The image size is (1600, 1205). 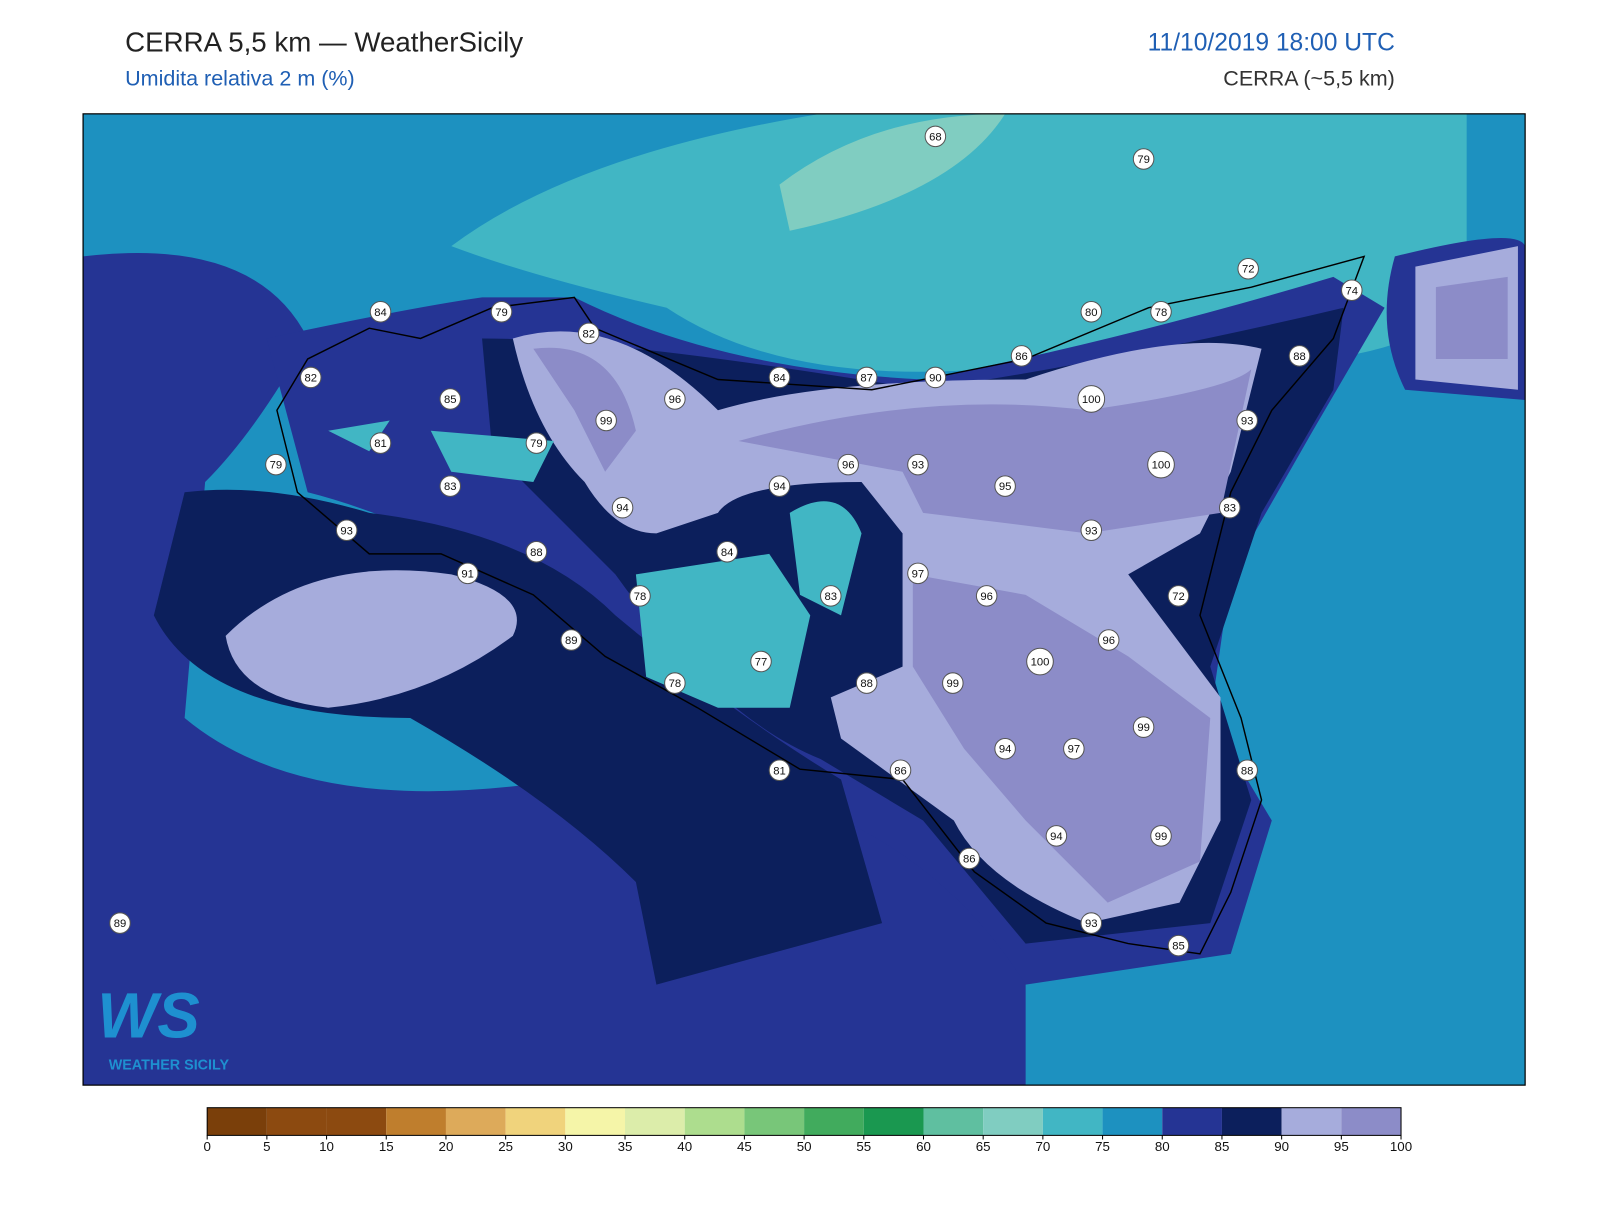 I want to click on colorbar-tick-label: 5, so click(x=266, y=1146).